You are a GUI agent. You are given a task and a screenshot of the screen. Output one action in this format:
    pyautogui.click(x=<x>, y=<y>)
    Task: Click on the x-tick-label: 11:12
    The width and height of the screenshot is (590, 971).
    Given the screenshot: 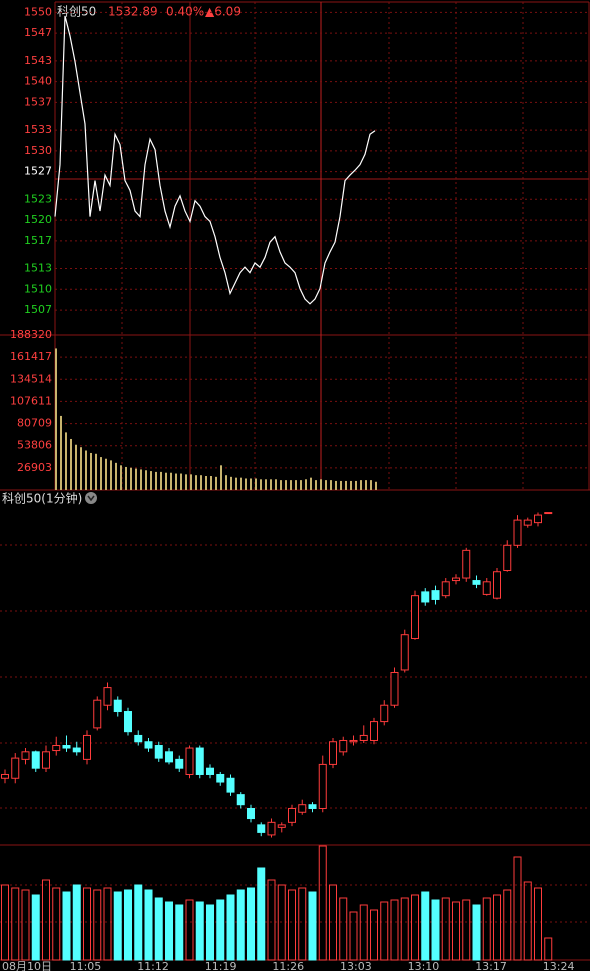 What is the action you would take?
    pyautogui.click(x=153, y=965)
    